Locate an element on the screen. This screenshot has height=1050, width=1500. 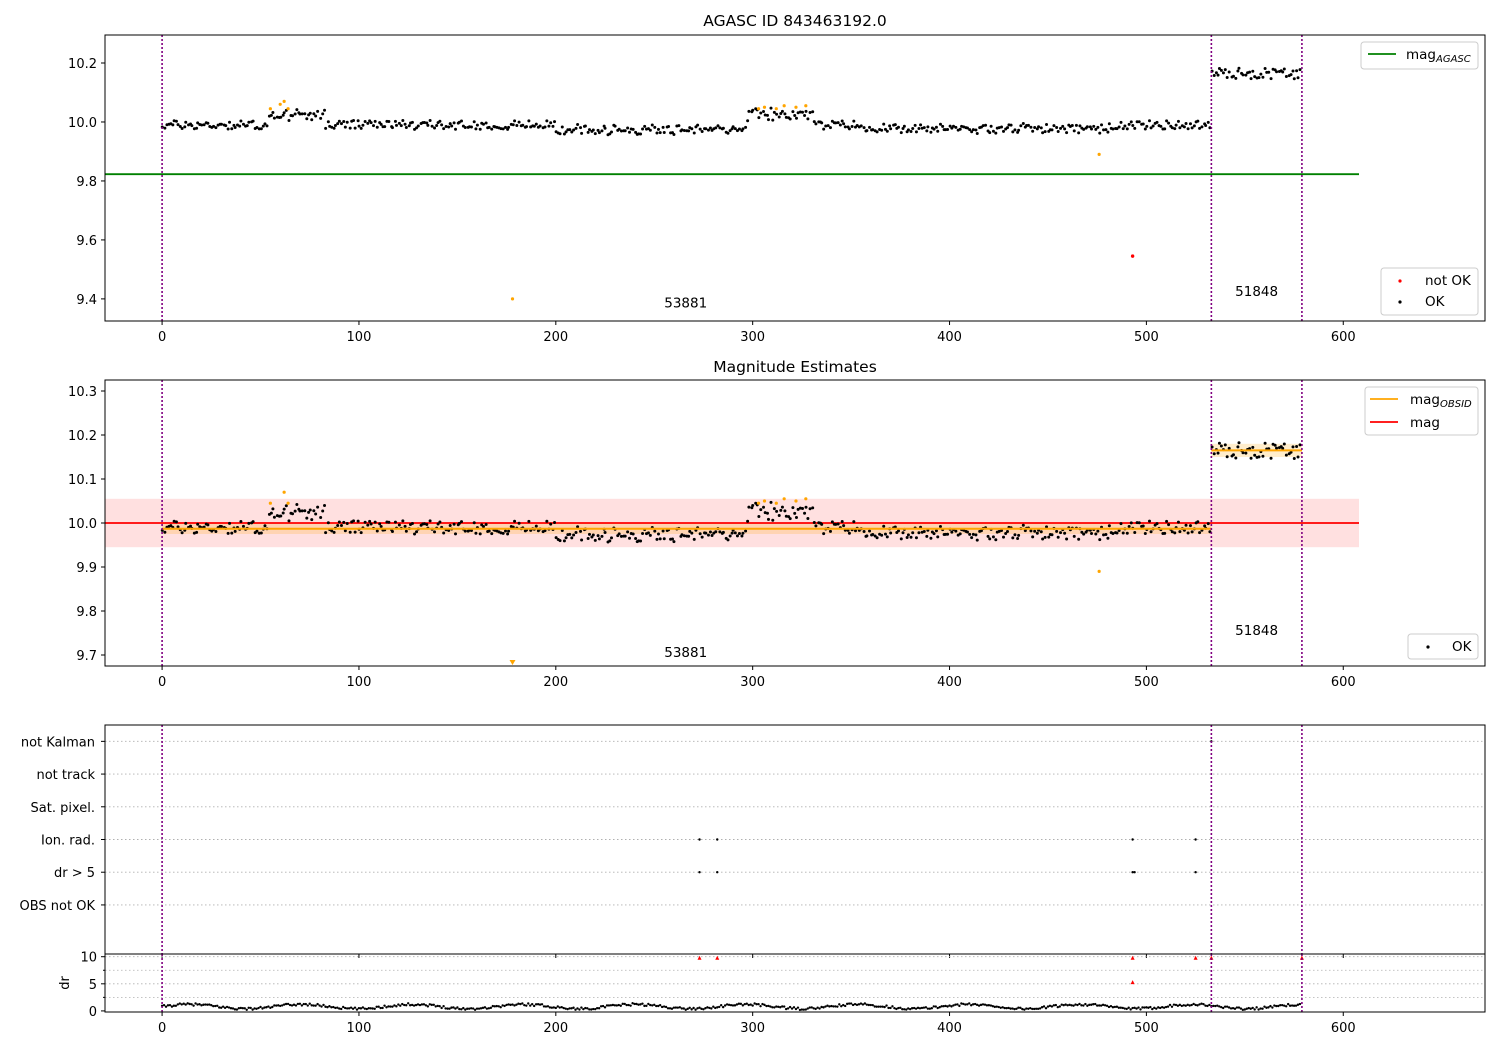
flag-category-label: OBS not OK is located at coordinates (58, 906).